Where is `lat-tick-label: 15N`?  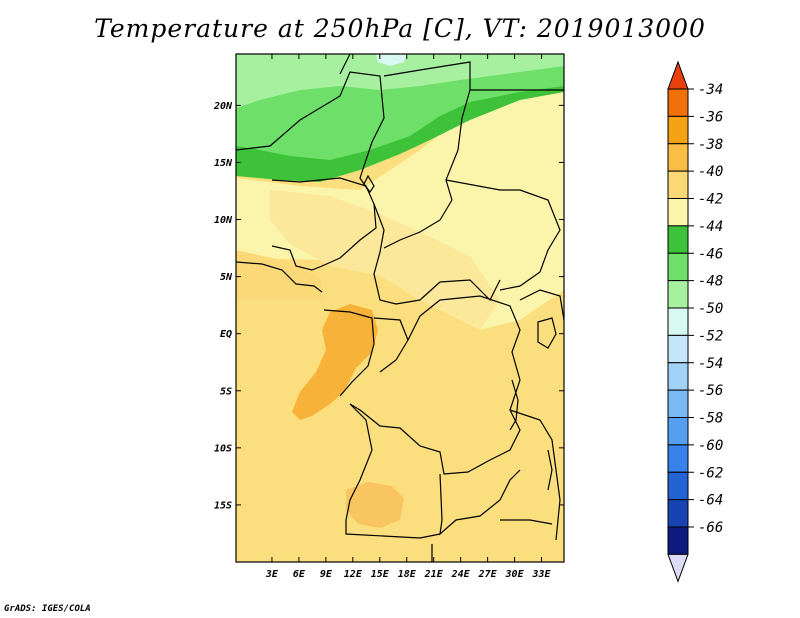 lat-tick-label: 15N is located at coordinates (223, 163).